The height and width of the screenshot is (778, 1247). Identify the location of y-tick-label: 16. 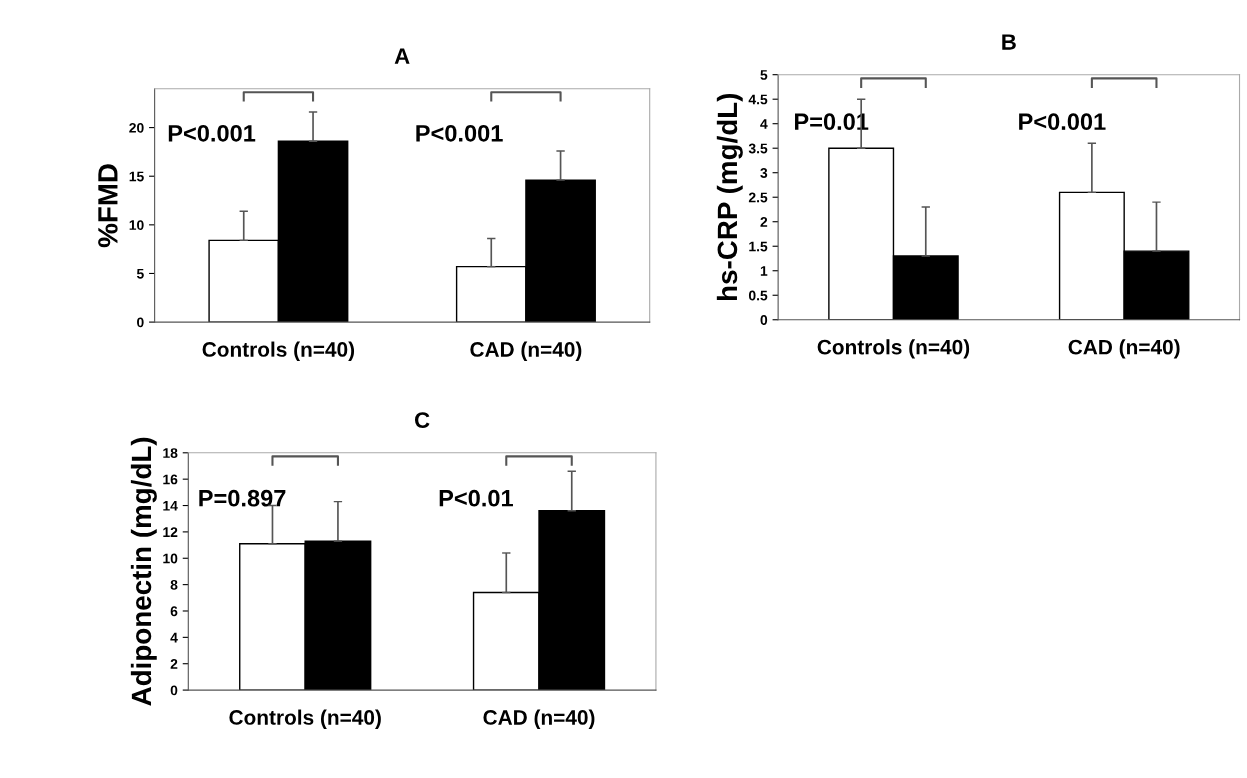
(170, 479).